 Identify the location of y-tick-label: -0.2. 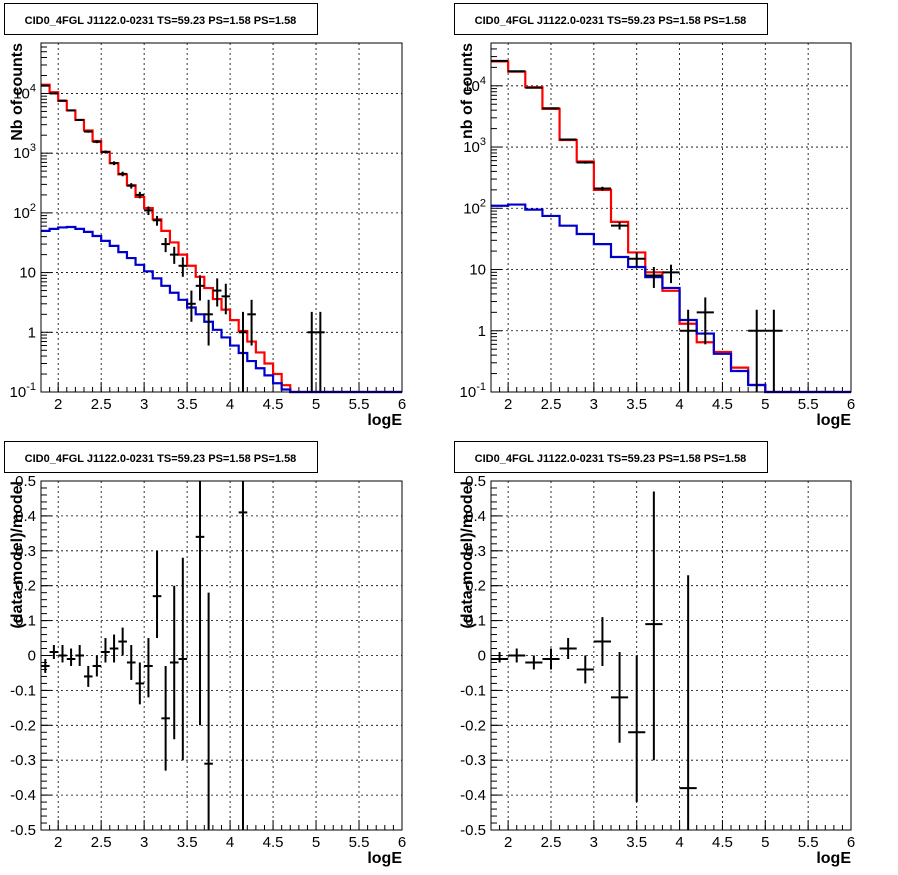
(23, 725).